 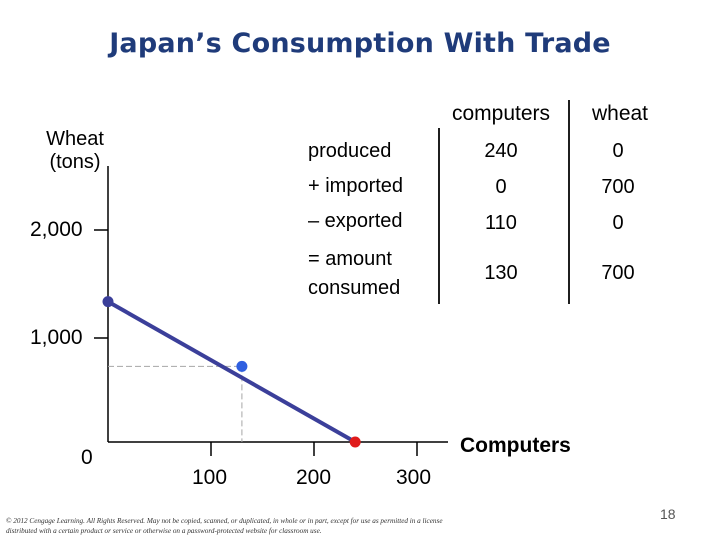 What do you see at coordinates (414, 477) in the screenshot?
I see `x-tick-300: 300` at bounding box center [414, 477].